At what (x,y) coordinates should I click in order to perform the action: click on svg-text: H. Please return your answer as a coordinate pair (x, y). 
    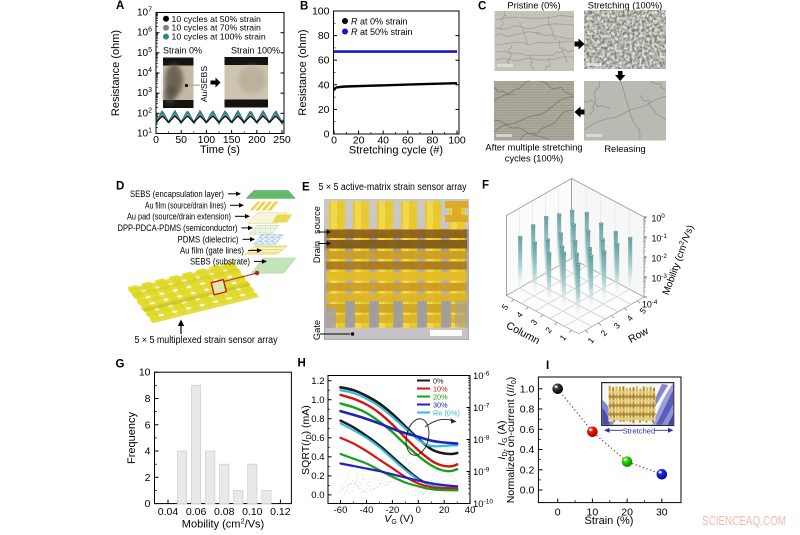
    Looking at the image, I should click on (302, 364).